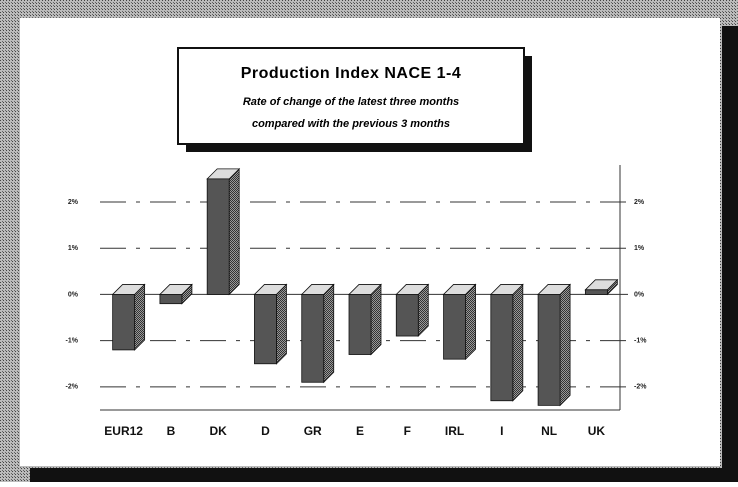  What do you see at coordinates (351, 124) in the screenshot?
I see `chart-subtitle: compared with the previous 3 months` at bounding box center [351, 124].